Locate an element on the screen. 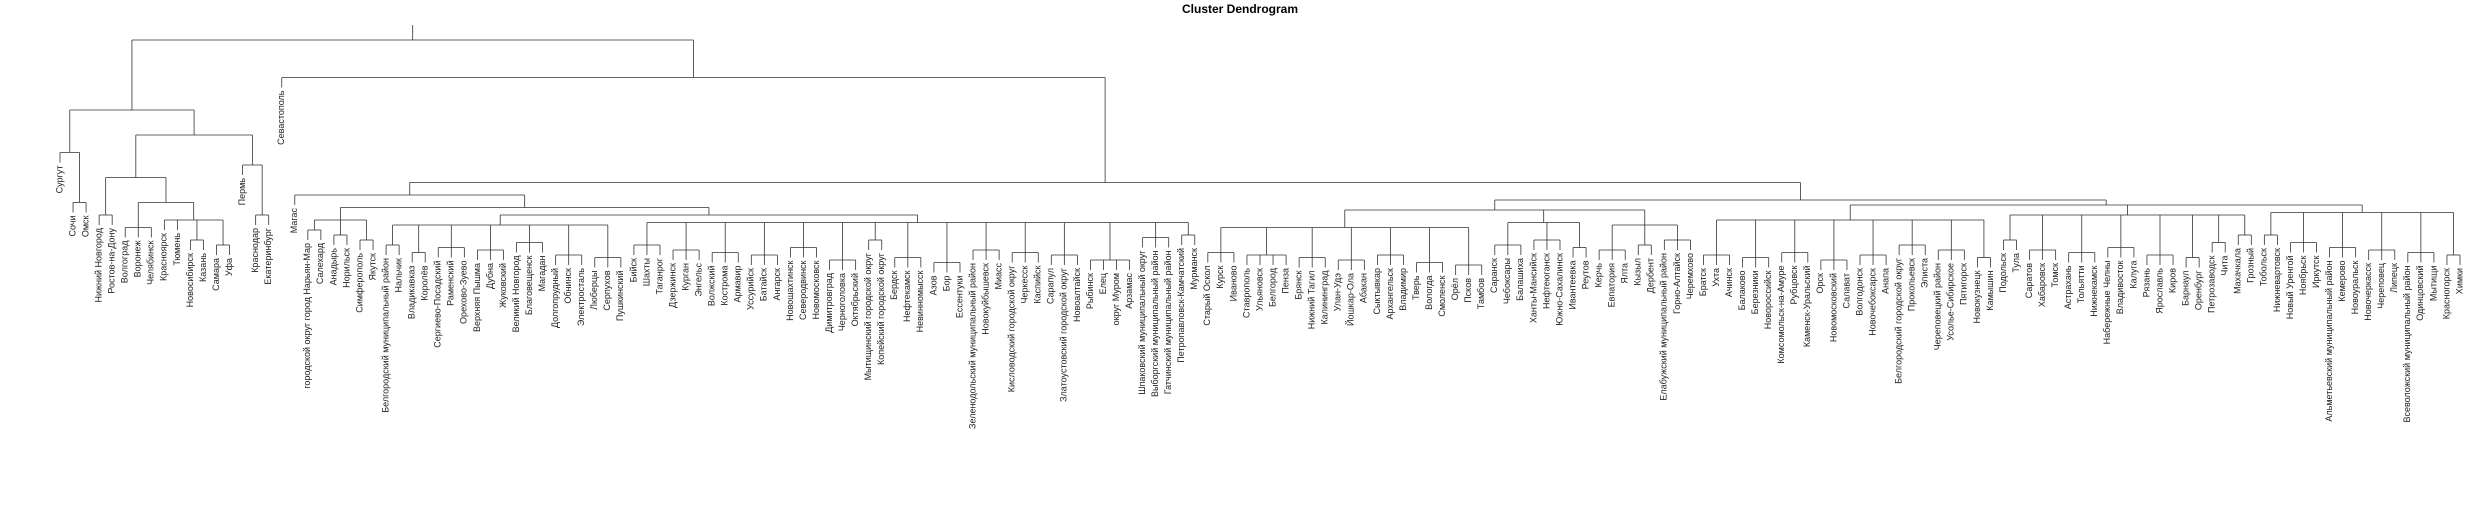  leaf-label: Обнинск is located at coordinates (568, 286).